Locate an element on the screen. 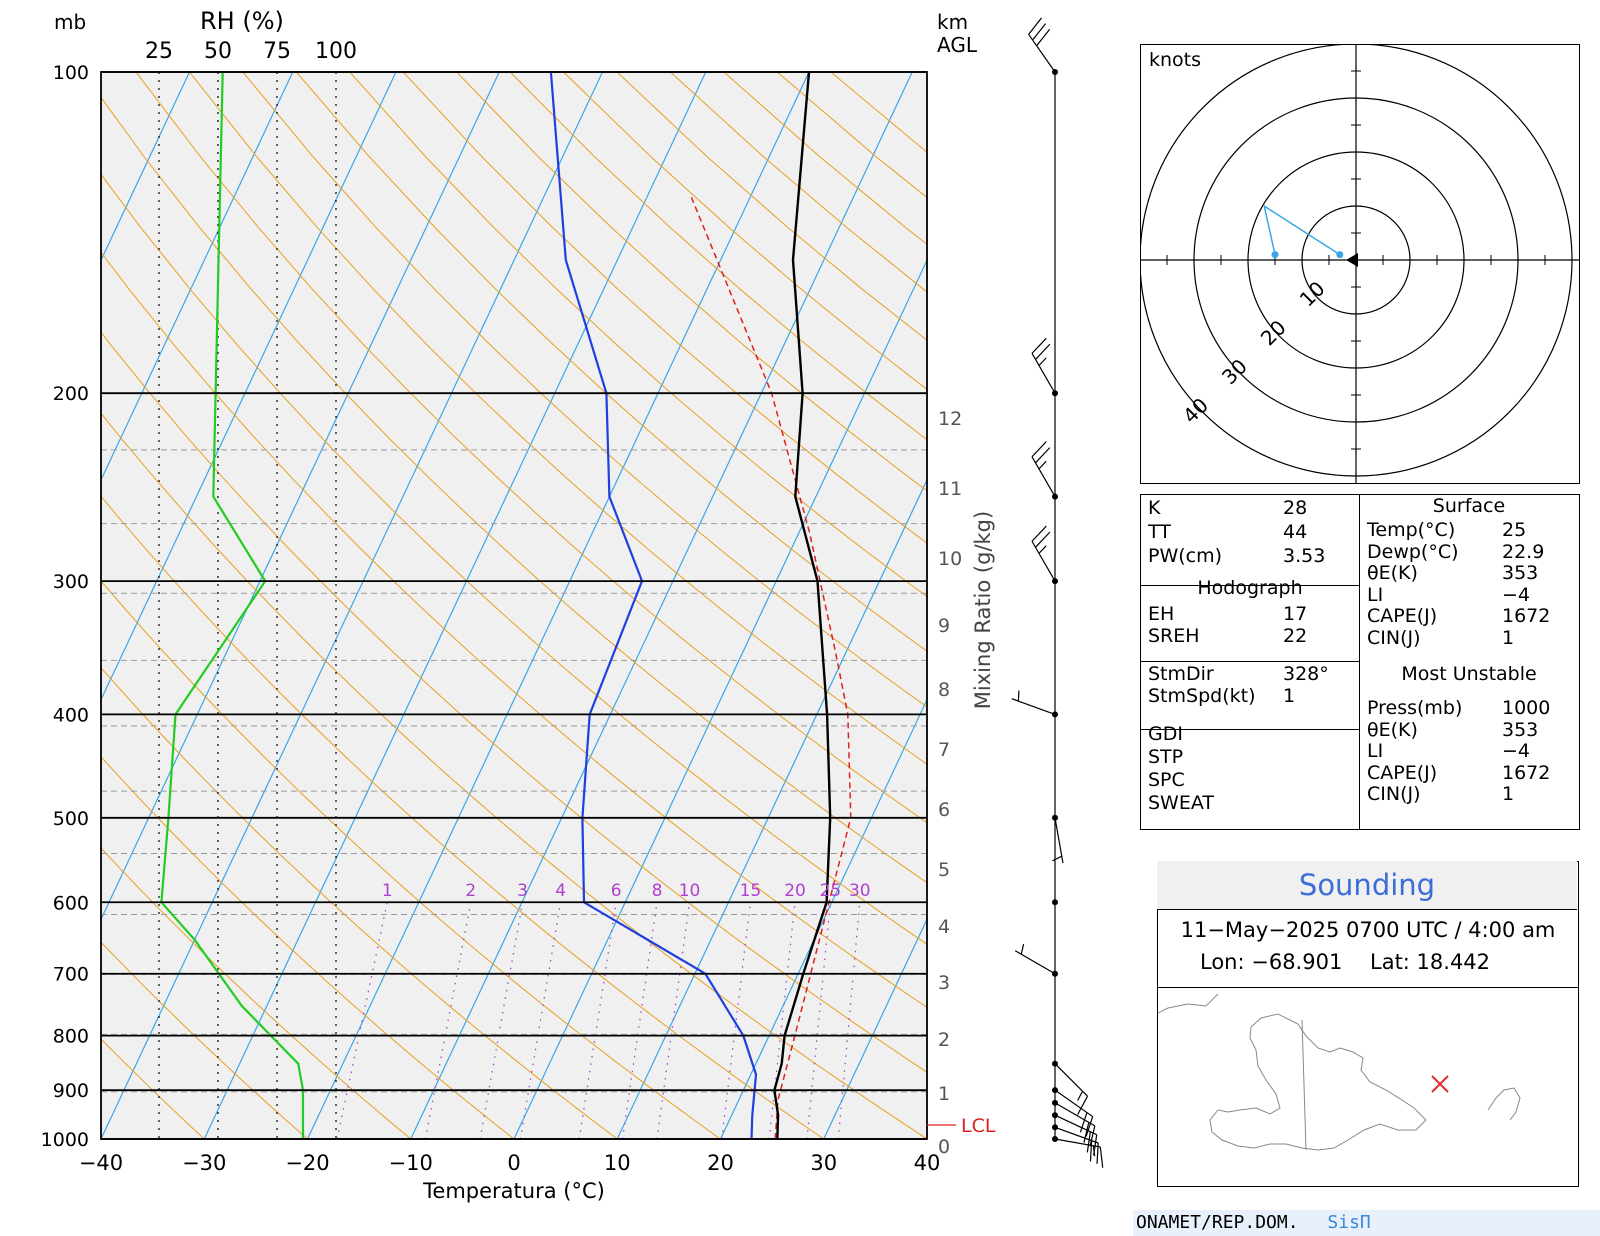 The width and height of the screenshot is (1600, 1236). index-label: Press(mb) is located at coordinates (1415, 708).